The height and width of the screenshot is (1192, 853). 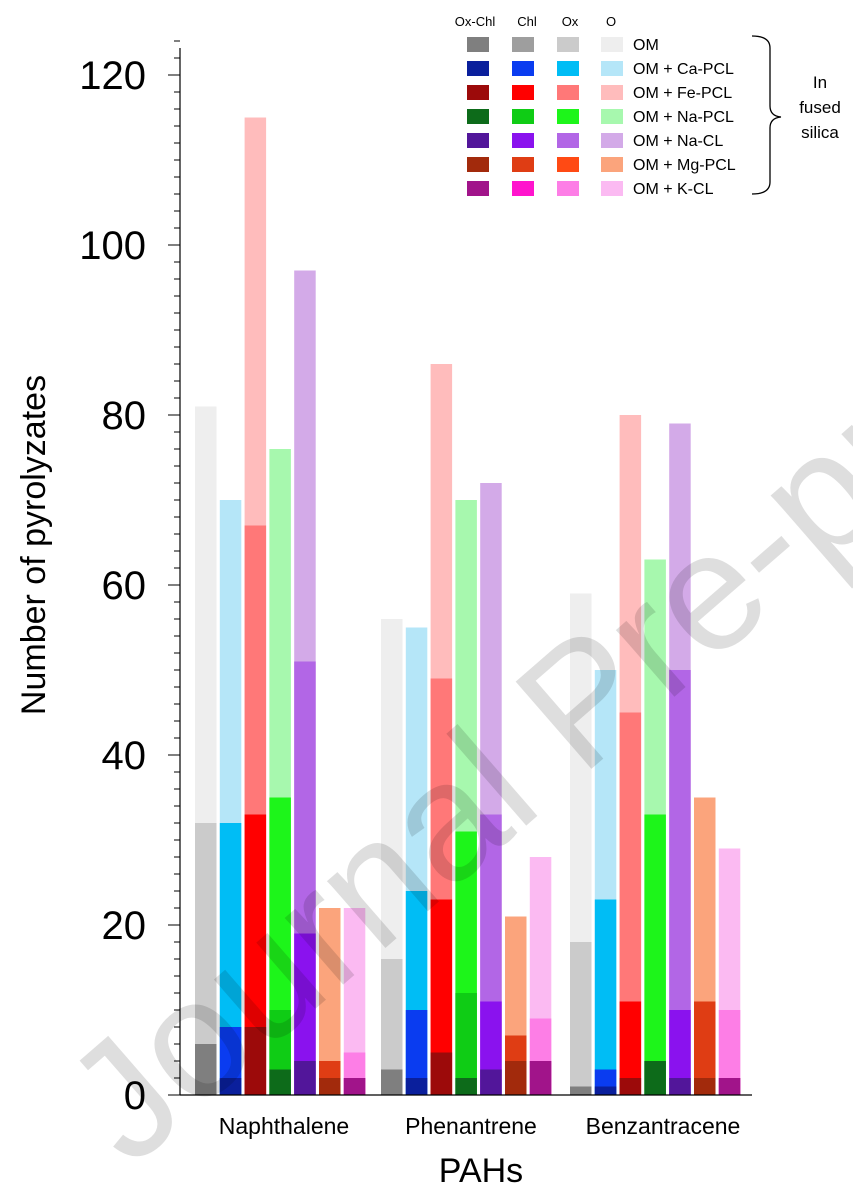 I want to click on x-axis-title: PAHs, so click(x=481, y=1171).